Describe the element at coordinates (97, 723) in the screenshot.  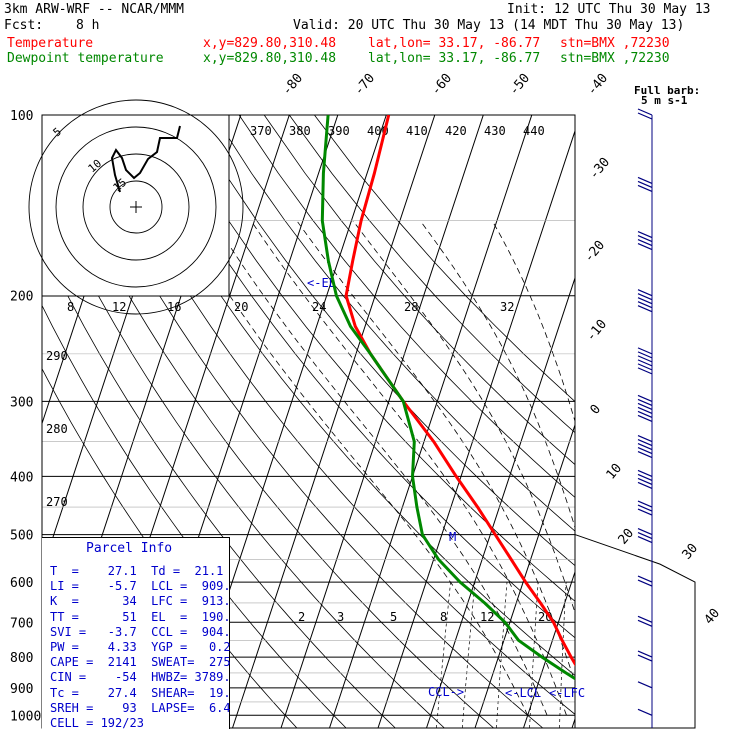
I see `parcel-info-row: CELL = 192/23` at that location.